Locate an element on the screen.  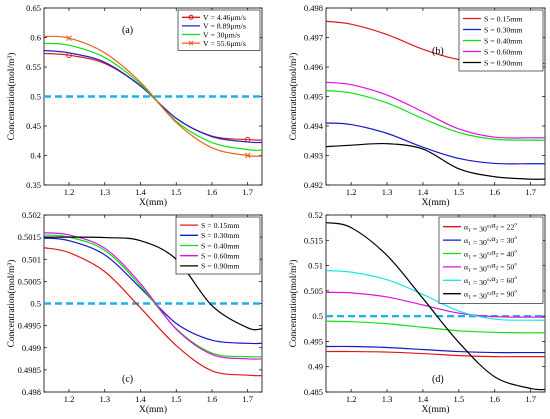
legend-entry-label: α1 = 30o,α2 = 30o is located at coordinates (490, 240).